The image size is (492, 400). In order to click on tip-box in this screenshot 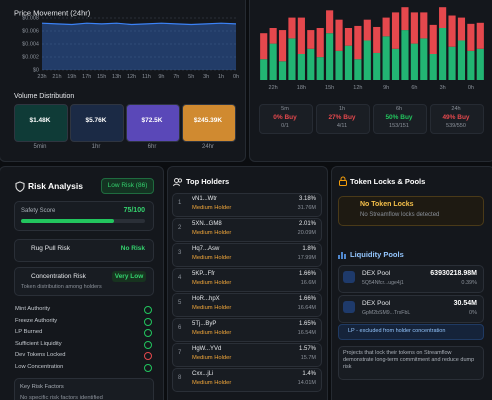, I will do `click(411, 363)`.